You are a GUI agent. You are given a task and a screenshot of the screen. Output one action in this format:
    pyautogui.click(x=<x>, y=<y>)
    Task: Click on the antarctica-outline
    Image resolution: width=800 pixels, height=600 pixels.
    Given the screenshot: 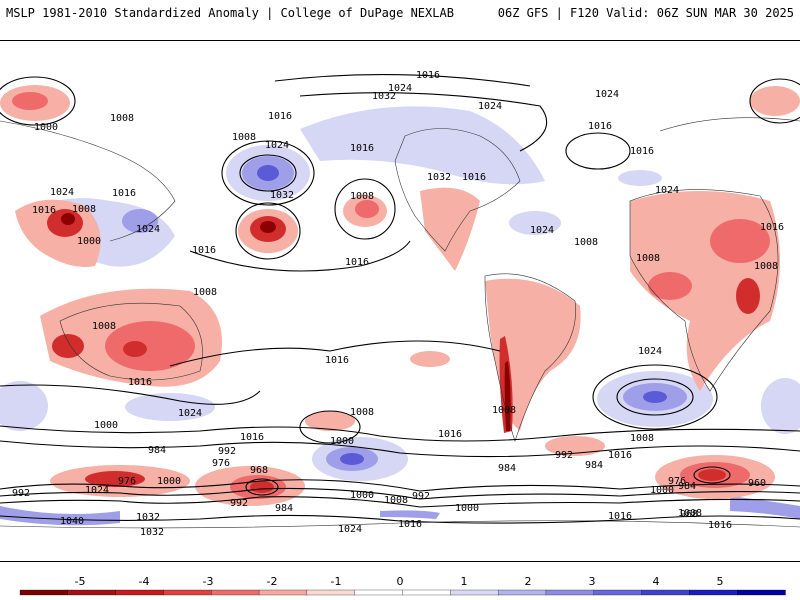 What is the action you would take?
    pyautogui.click(x=400, y=524)
    